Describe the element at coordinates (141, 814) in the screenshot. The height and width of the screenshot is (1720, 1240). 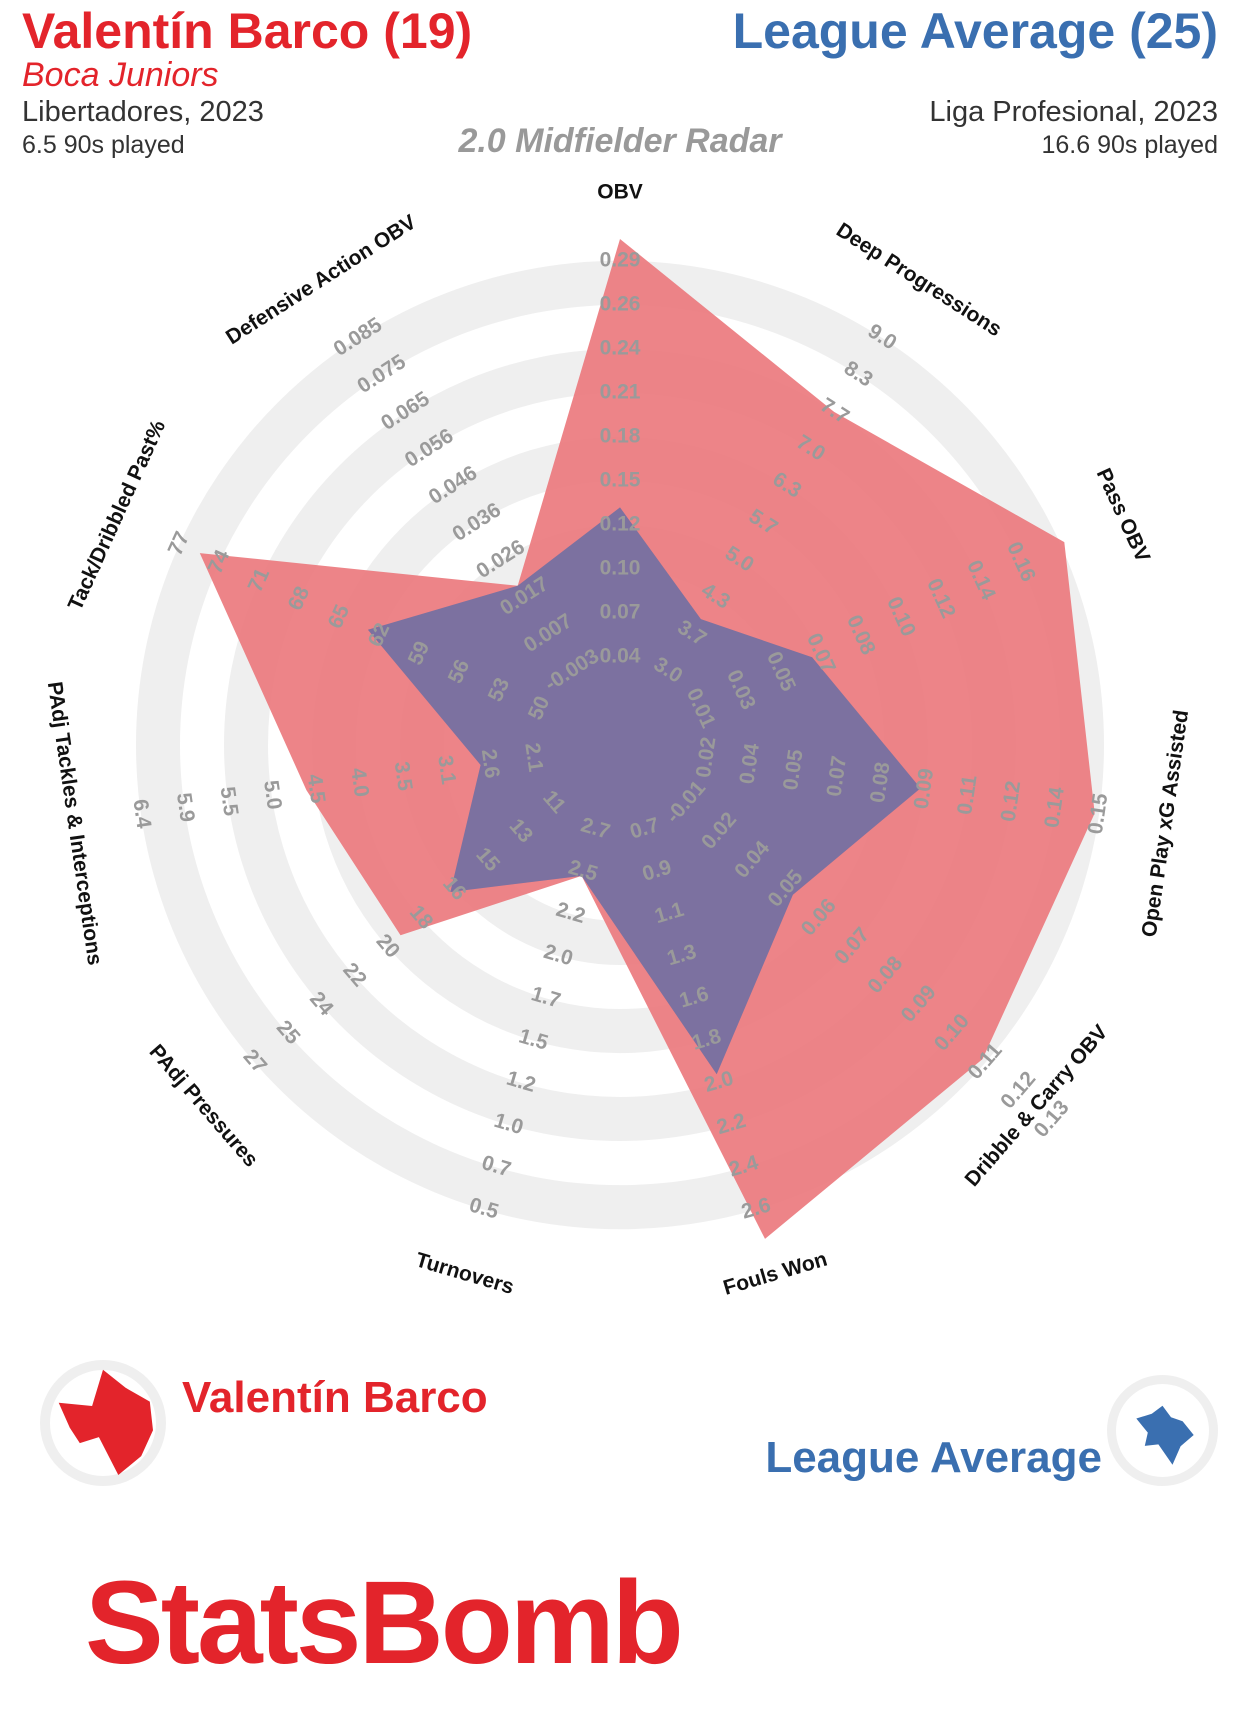
I see `tick-label: 6.4` at that location.